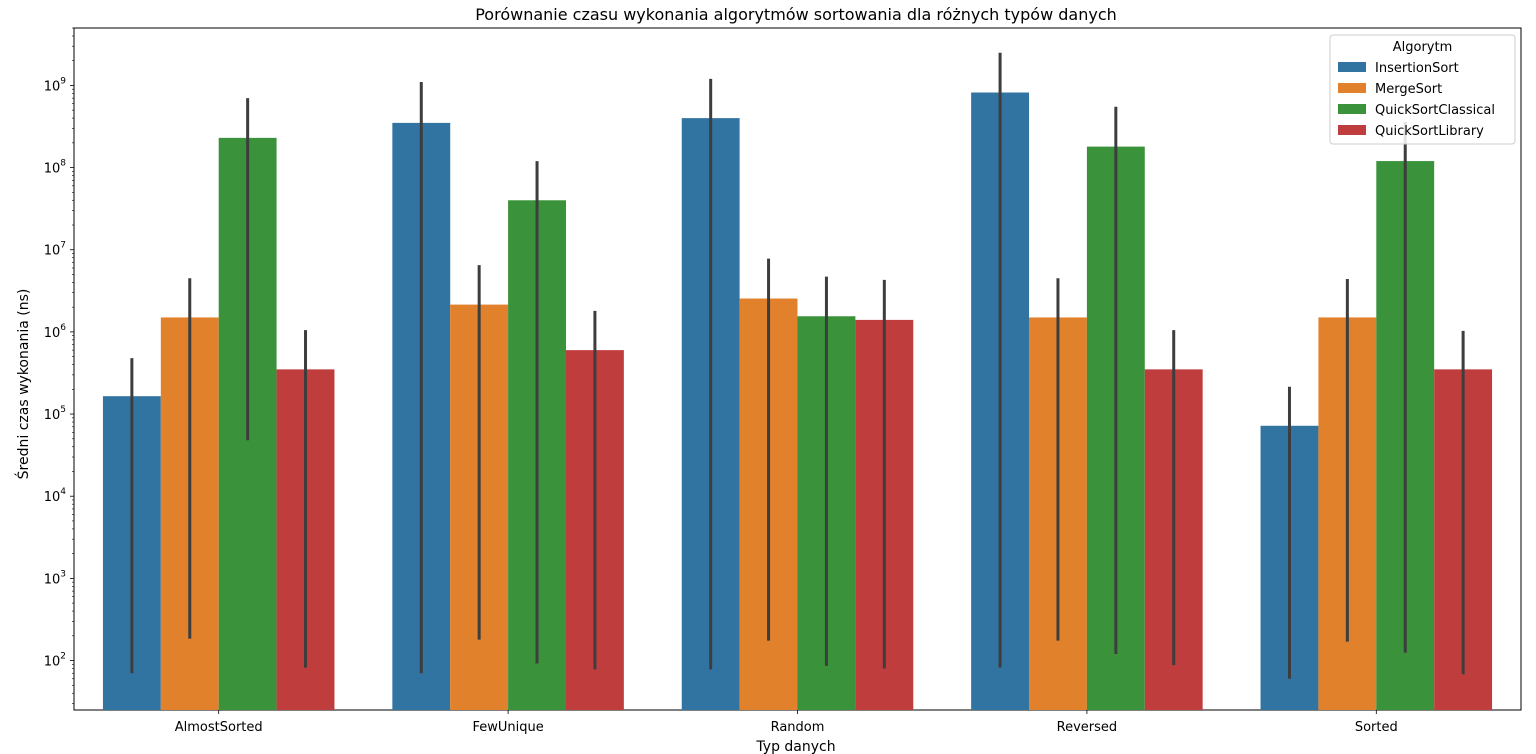 Image resolution: width=1536 pixels, height=754 pixels. I want to click on x-axis-label: Typ danych, so click(795, 746).